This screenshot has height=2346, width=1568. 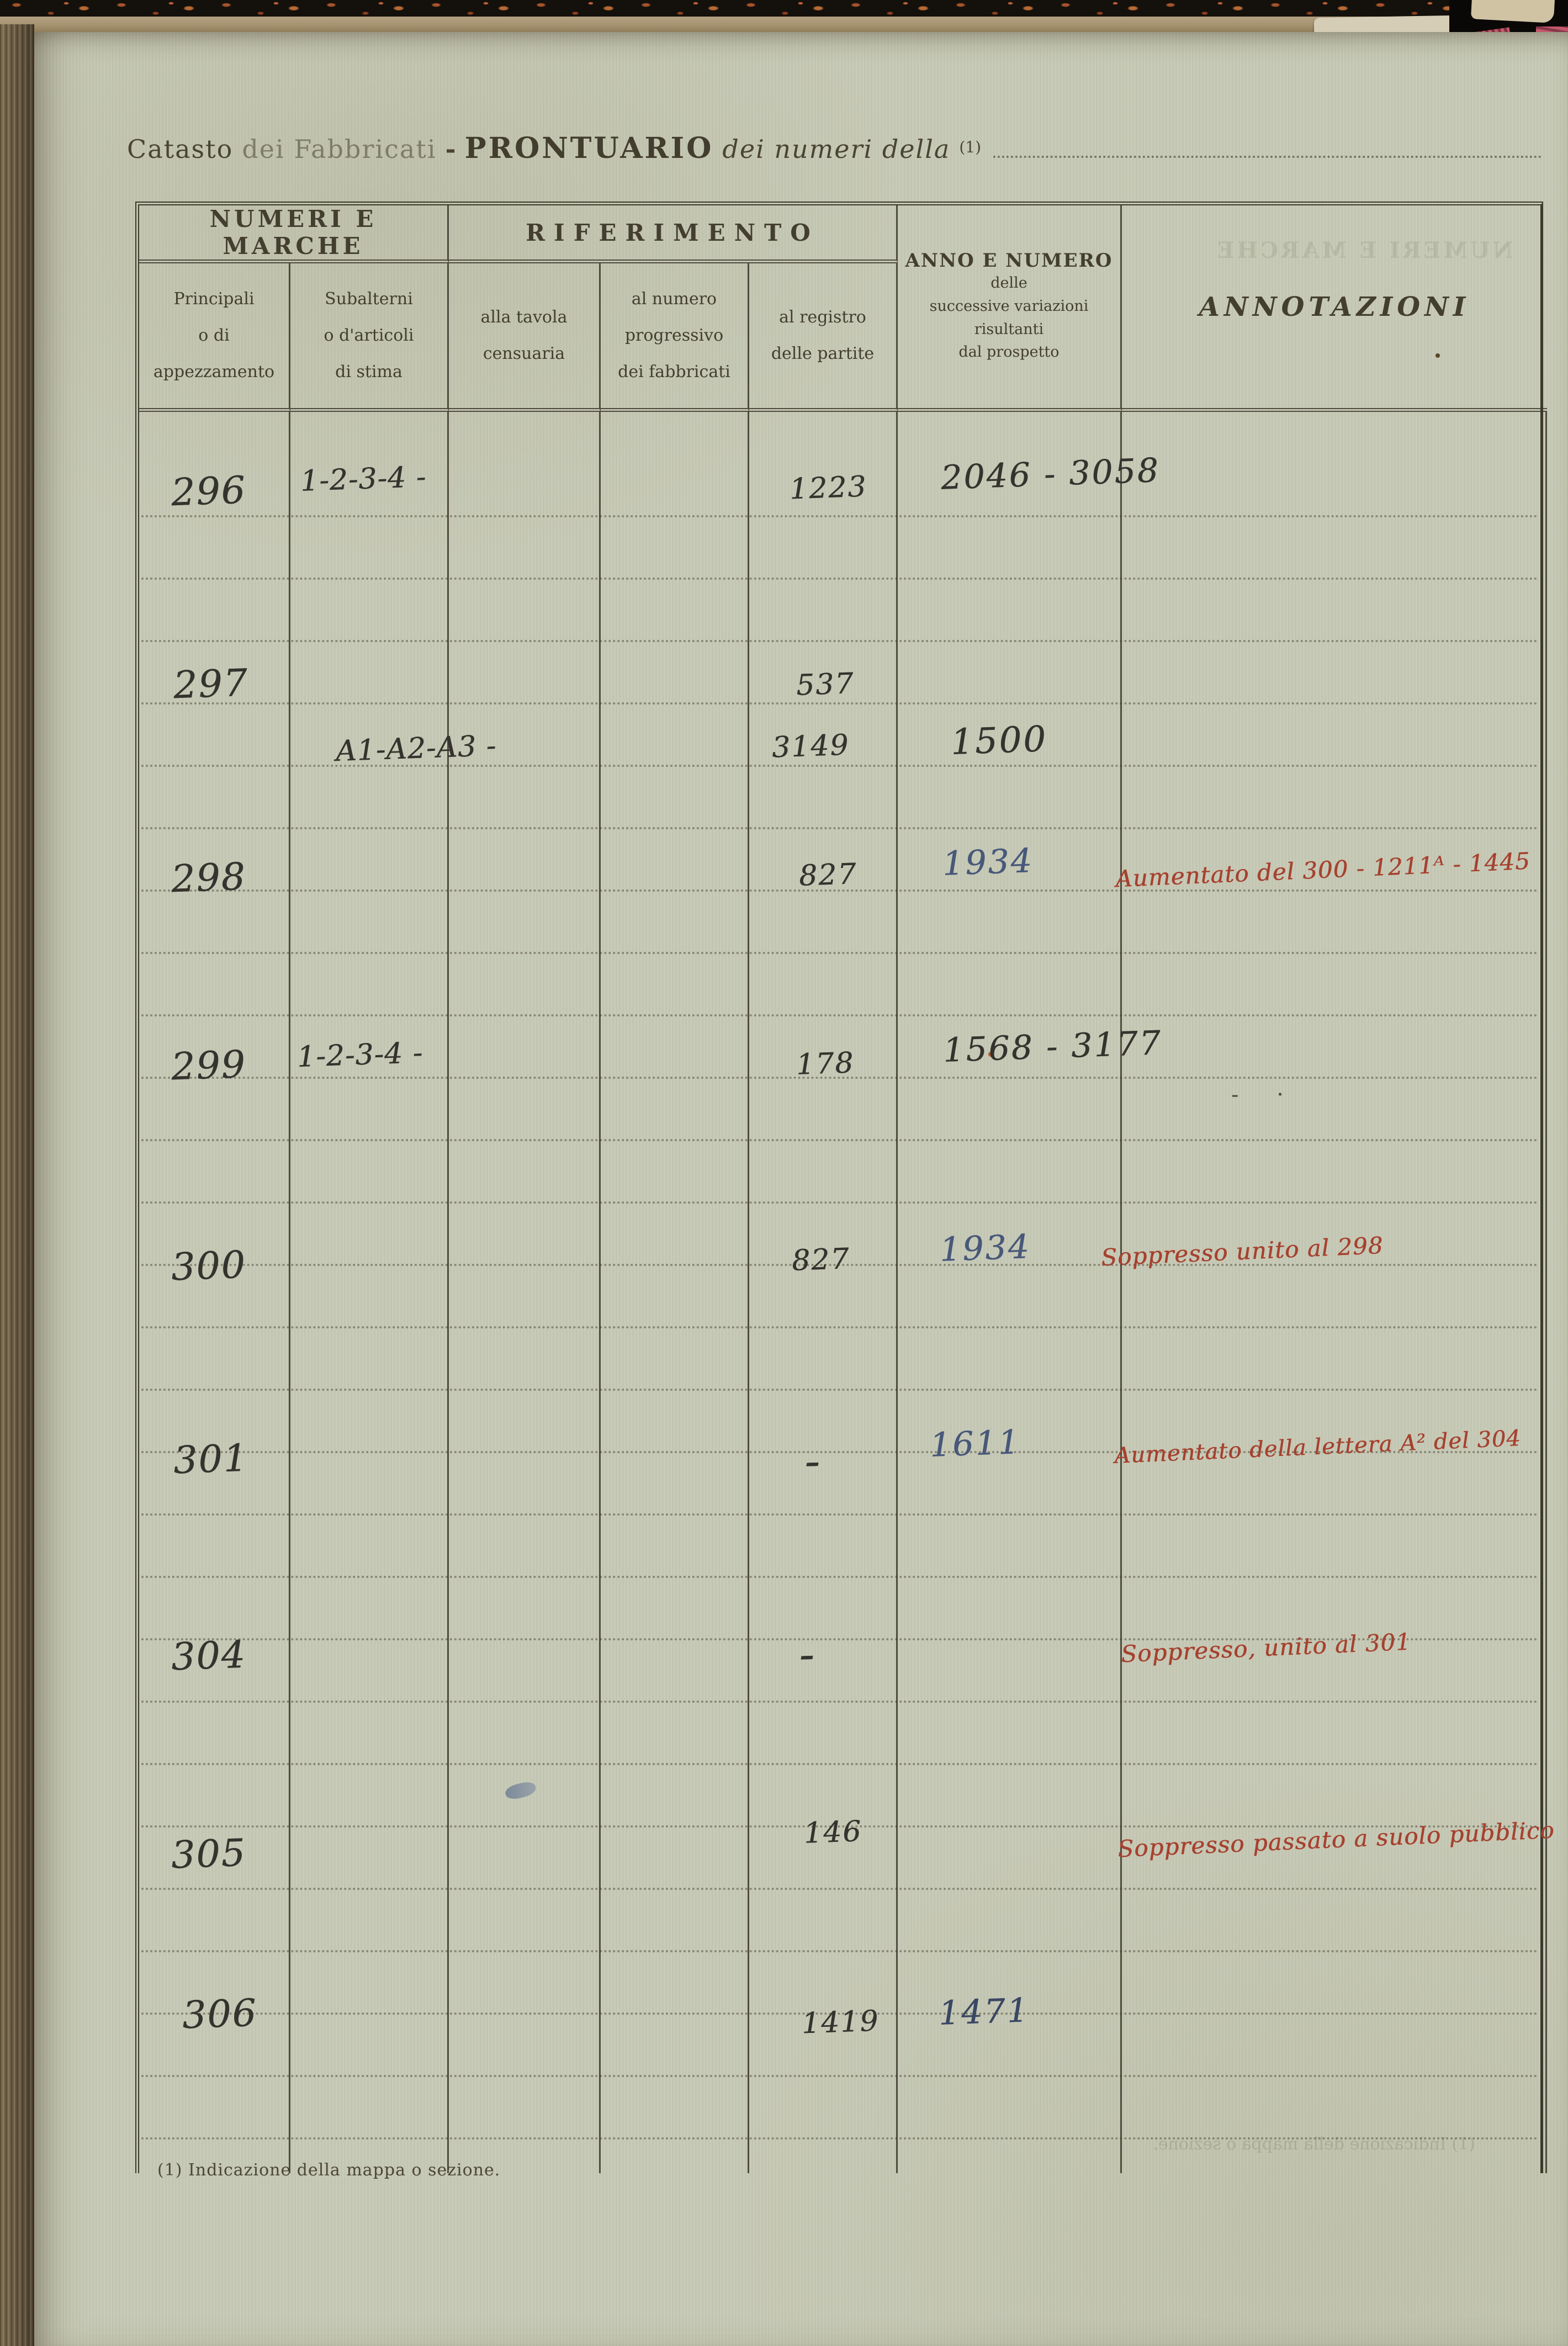 I want to click on header-annotazioni: ANNOTAZIONI, so click(x=1334, y=309).